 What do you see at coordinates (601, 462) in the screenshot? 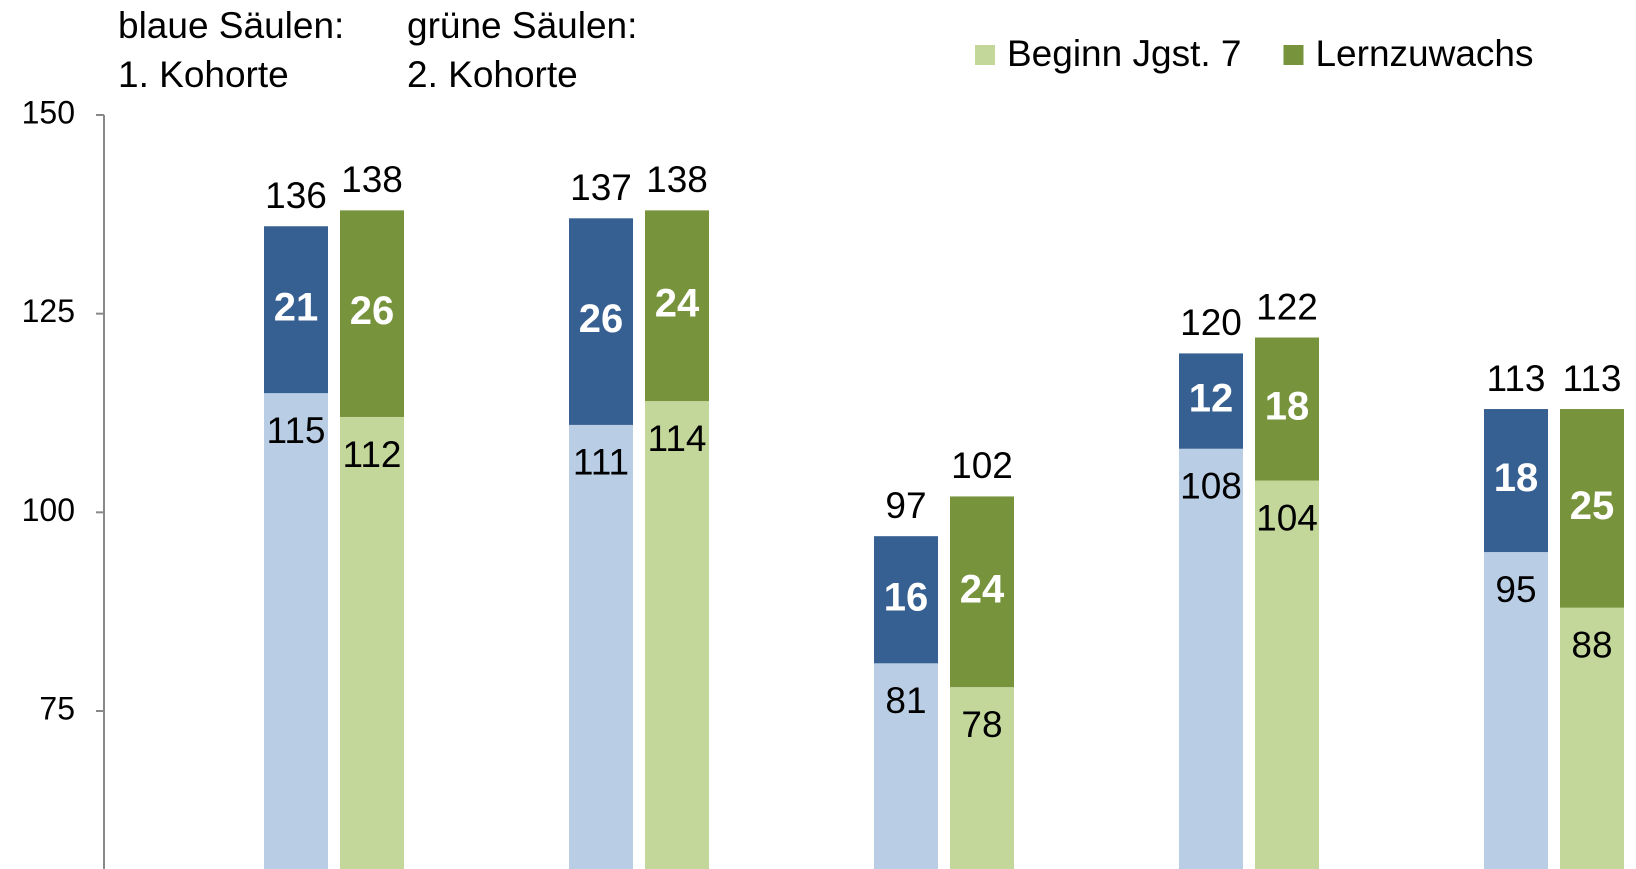
I see `value-label: 111` at bounding box center [601, 462].